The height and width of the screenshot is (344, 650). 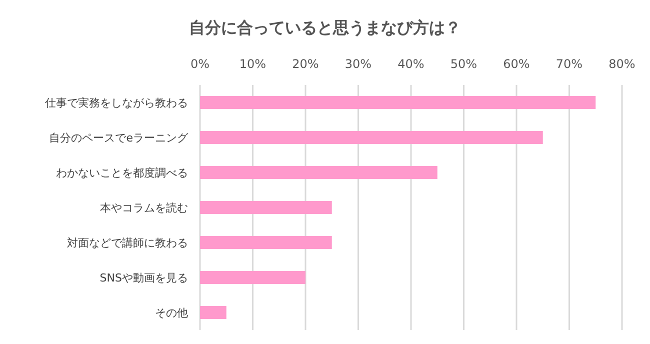 What do you see at coordinates (411, 64) in the screenshot?
I see `x-tick-label: 40%` at bounding box center [411, 64].